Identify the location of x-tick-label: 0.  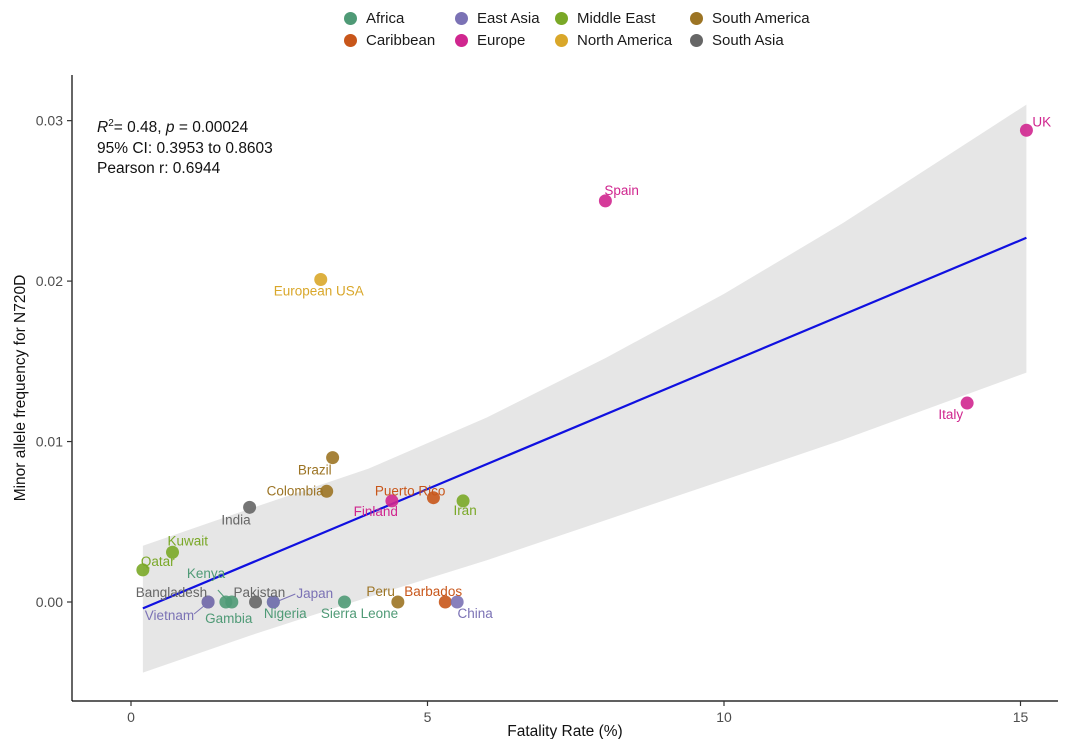
(131, 717).